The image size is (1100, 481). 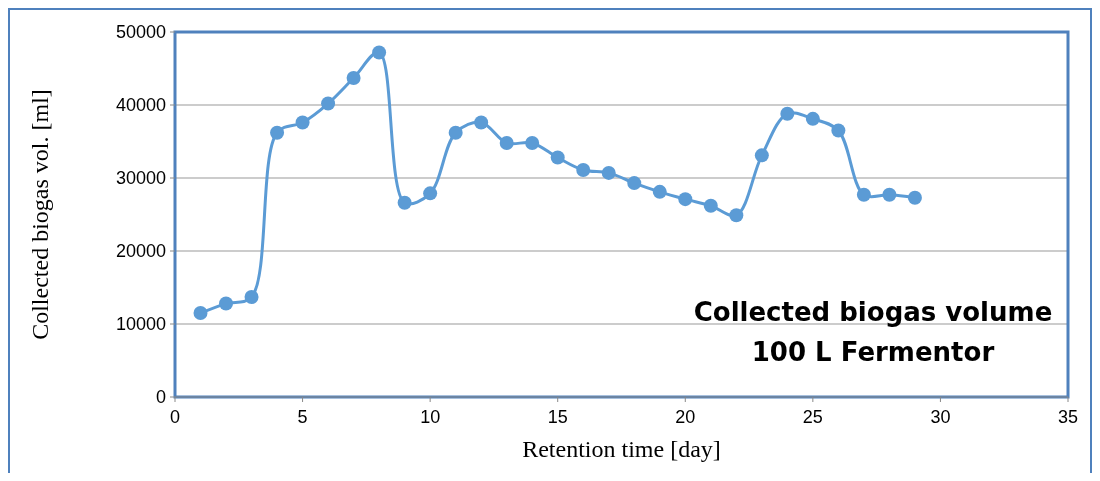 What do you see at coordinates (140, 105) in the screenshot?
I see `y-tick-label: 40000` at bounding box center [140, 105].